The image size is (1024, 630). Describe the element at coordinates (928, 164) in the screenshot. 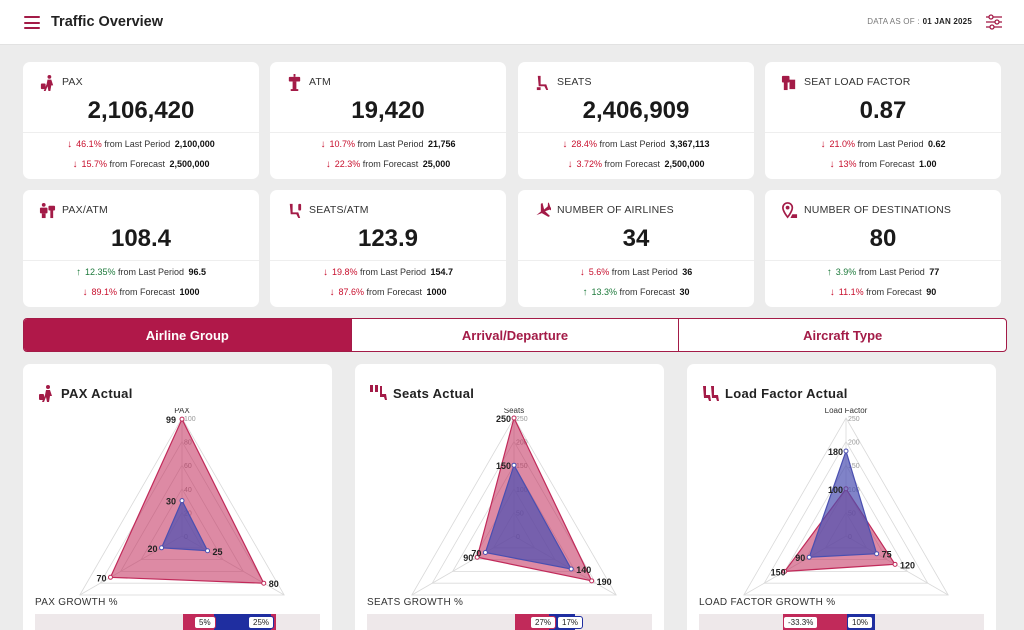

I see `kpi-reference-value: 1.00` at that location.